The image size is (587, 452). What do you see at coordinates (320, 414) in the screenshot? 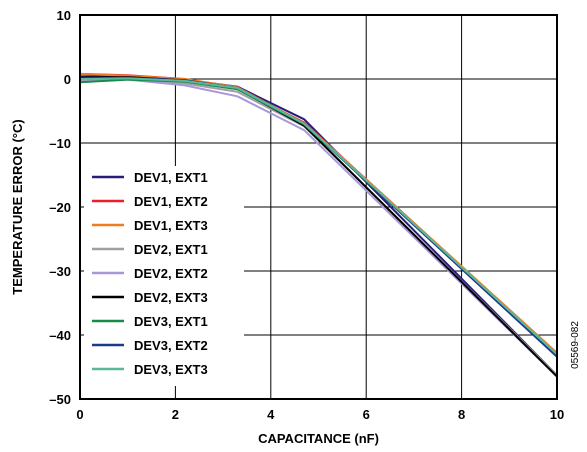
I see `x-tick-labels: 0 2 4 6 8 10` at bounding box center [320, 414].